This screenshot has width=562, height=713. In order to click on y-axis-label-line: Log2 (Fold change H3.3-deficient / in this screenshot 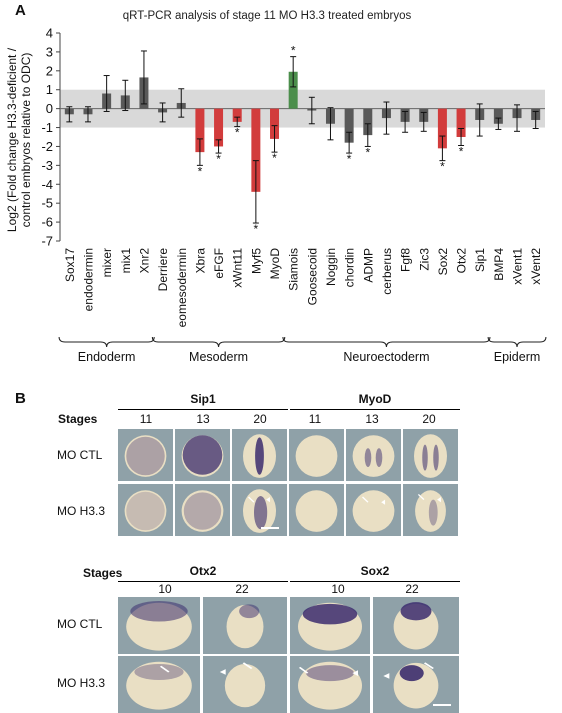, I will do `click(12, 139)`.